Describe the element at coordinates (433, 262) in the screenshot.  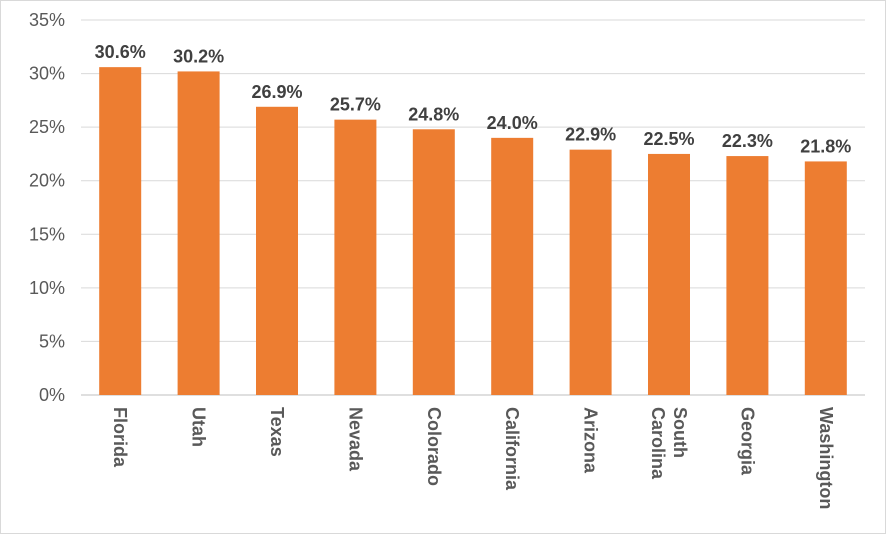
I see `bar-colorado` at that location.